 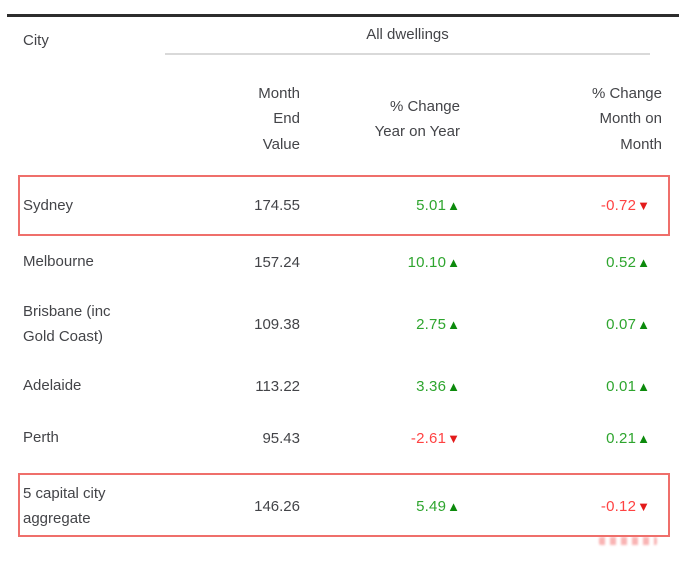 I want to click on table-row: Adelaide 113.22 3.36▲ 0.01▲, so click(x=346, y=386).